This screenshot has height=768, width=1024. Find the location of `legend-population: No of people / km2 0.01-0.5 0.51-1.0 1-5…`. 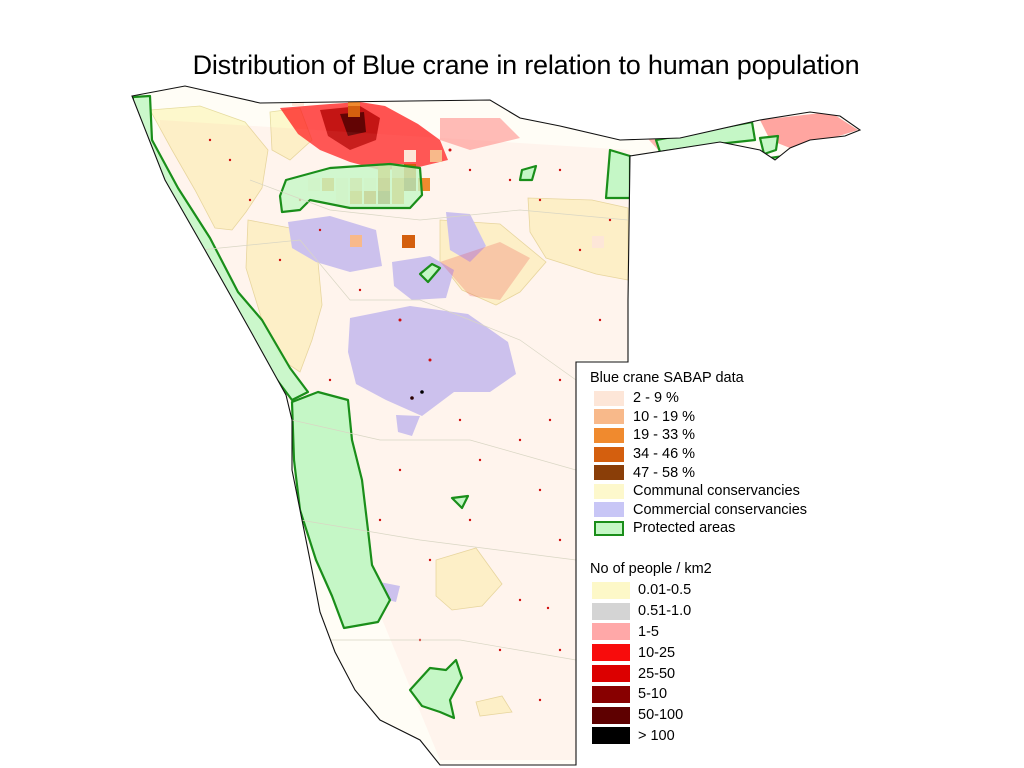

legend-population: No of people / km2 0.01-0.5 0.51-1.0 1-5… is located at coordinates (651, 653).